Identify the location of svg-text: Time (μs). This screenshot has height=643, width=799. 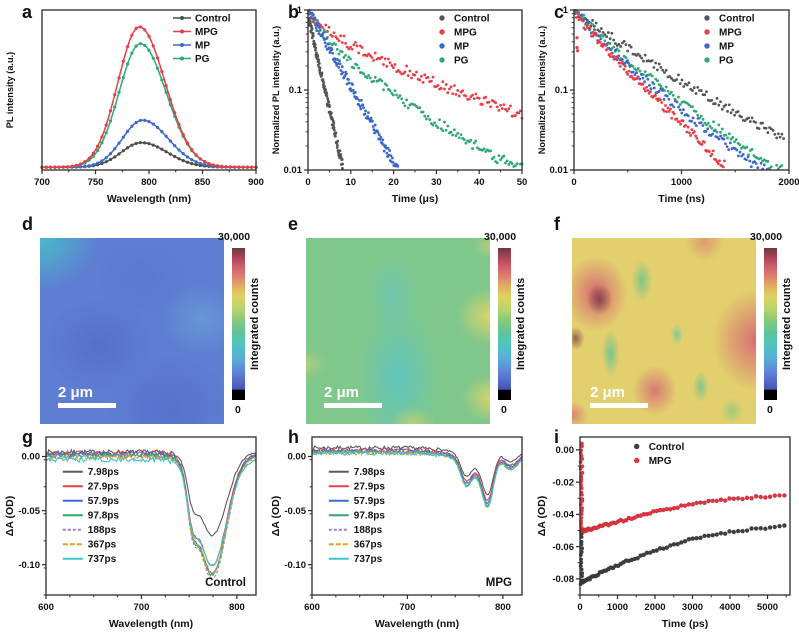
(415, 199).